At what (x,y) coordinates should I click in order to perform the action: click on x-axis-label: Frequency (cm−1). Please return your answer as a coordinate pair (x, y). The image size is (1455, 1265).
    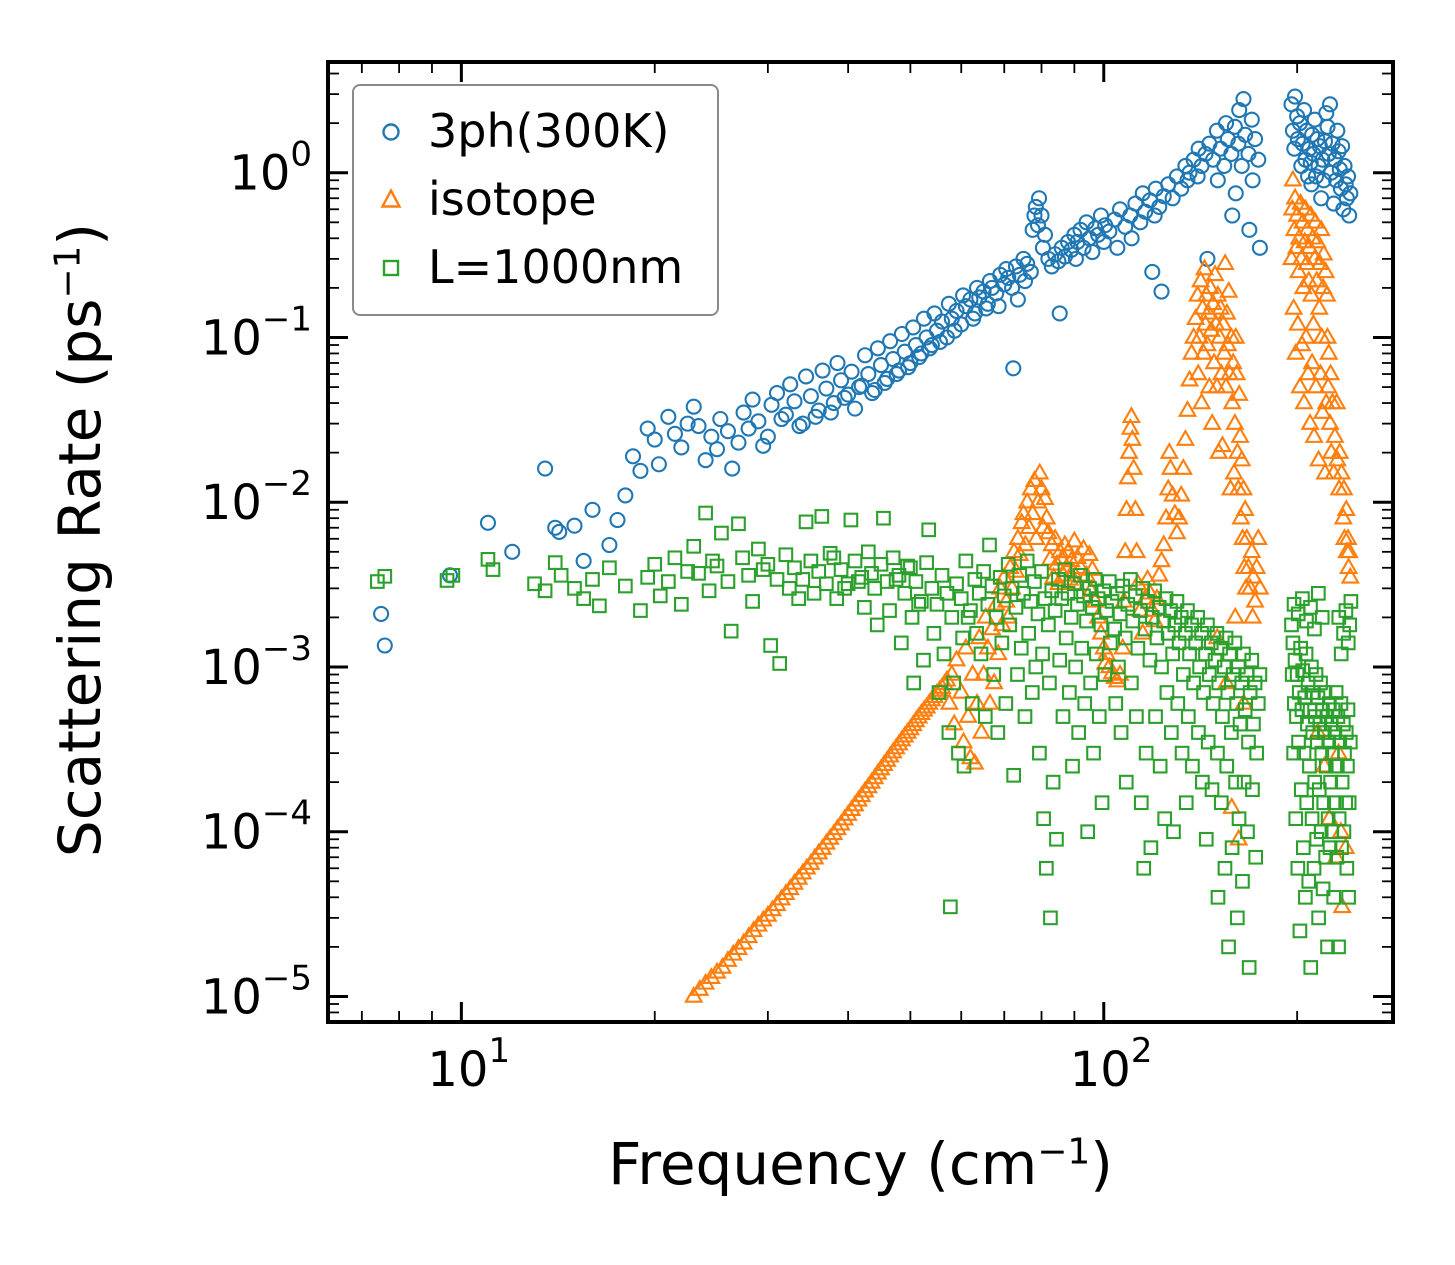
    Looking at the image, I should click on (860, 1164).